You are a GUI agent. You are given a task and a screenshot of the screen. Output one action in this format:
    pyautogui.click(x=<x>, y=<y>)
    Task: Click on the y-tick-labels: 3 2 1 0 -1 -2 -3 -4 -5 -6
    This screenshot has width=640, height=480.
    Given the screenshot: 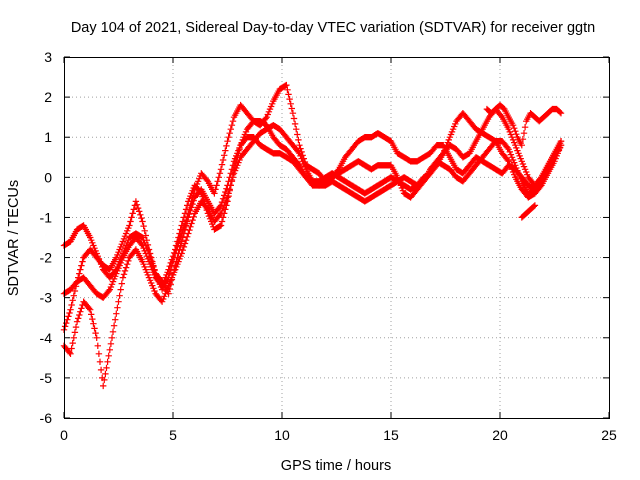 What is the action you would take?
    pyautogui.click(x=46, y=237)
    